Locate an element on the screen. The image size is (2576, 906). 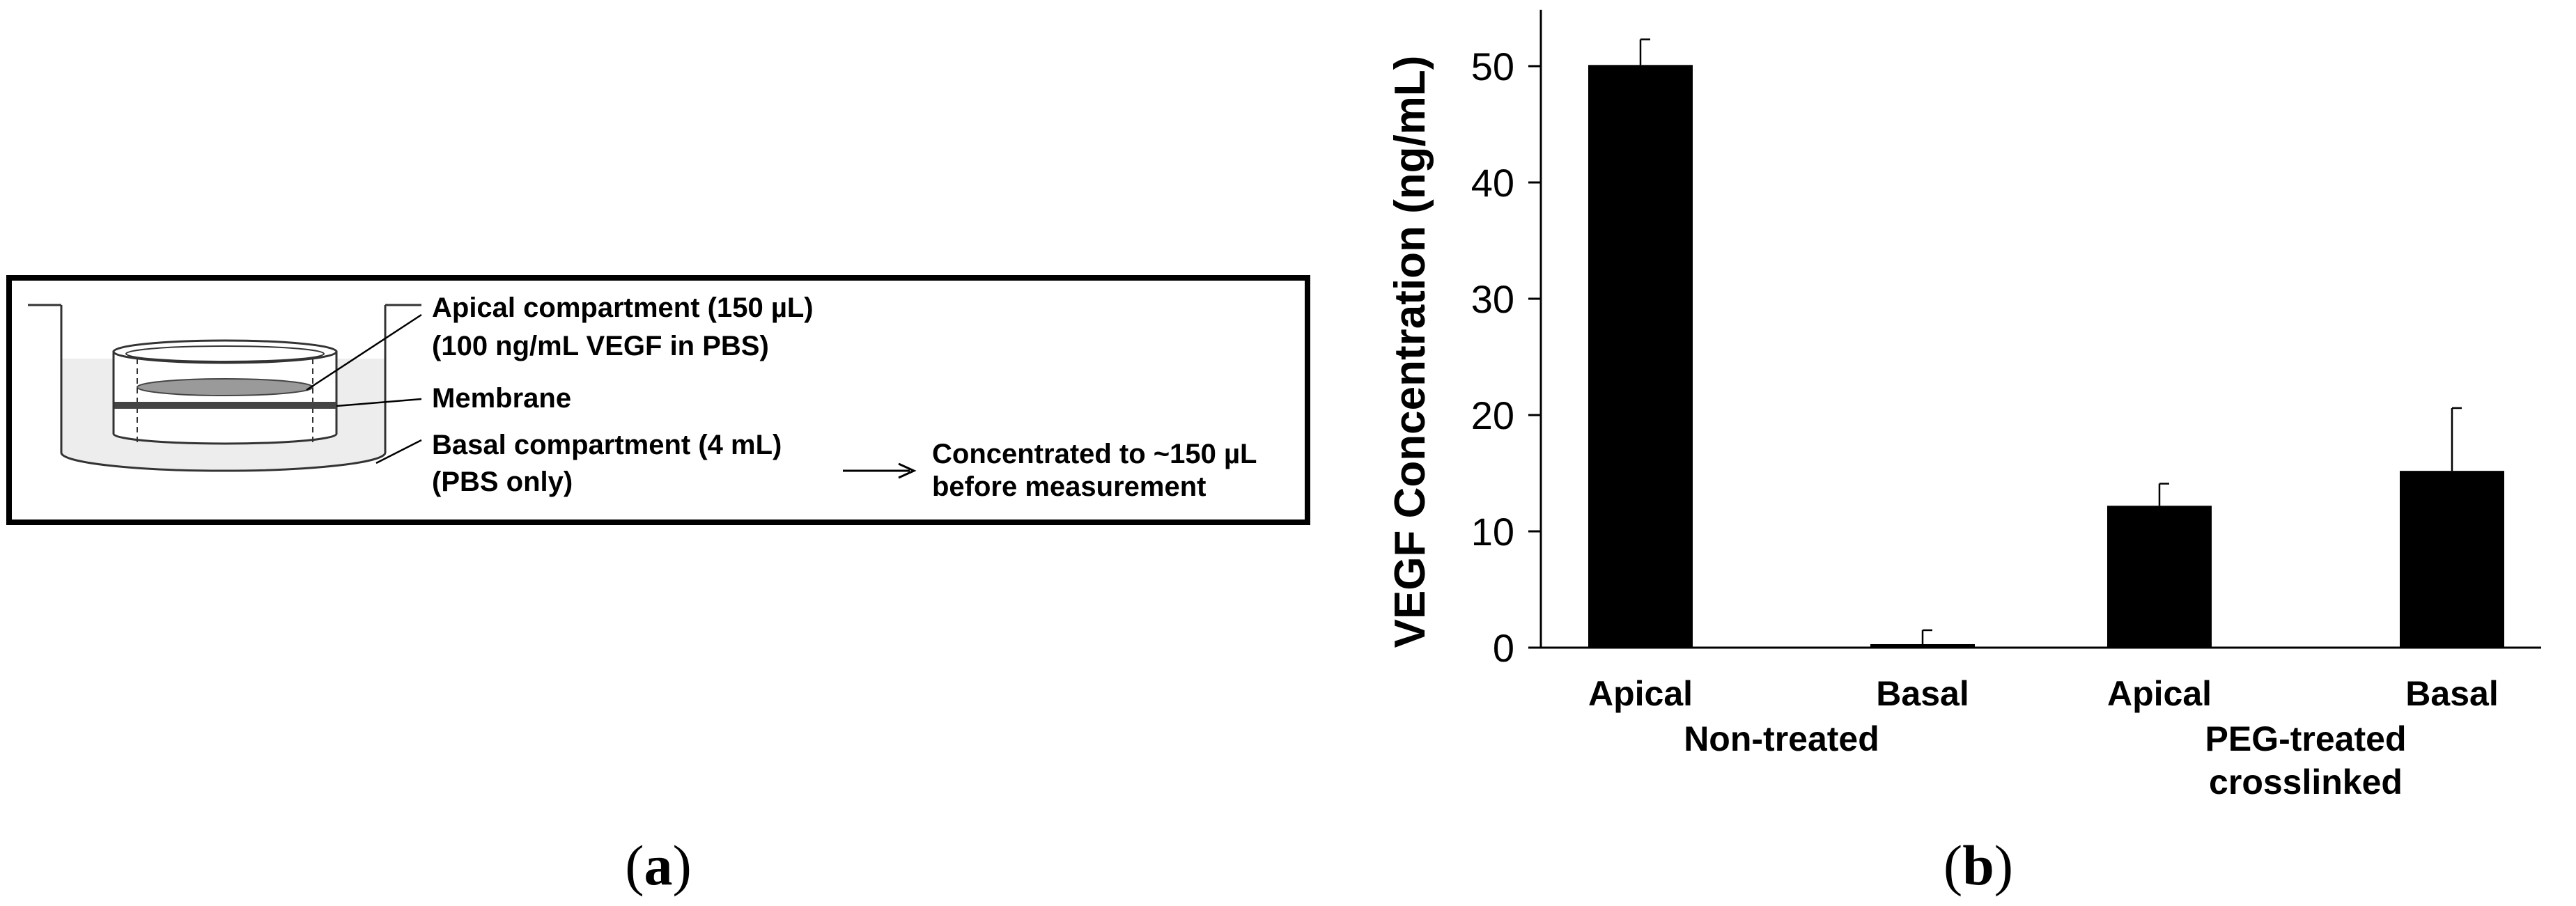
panel-a-close: ) is located at coordinates (682, 865).